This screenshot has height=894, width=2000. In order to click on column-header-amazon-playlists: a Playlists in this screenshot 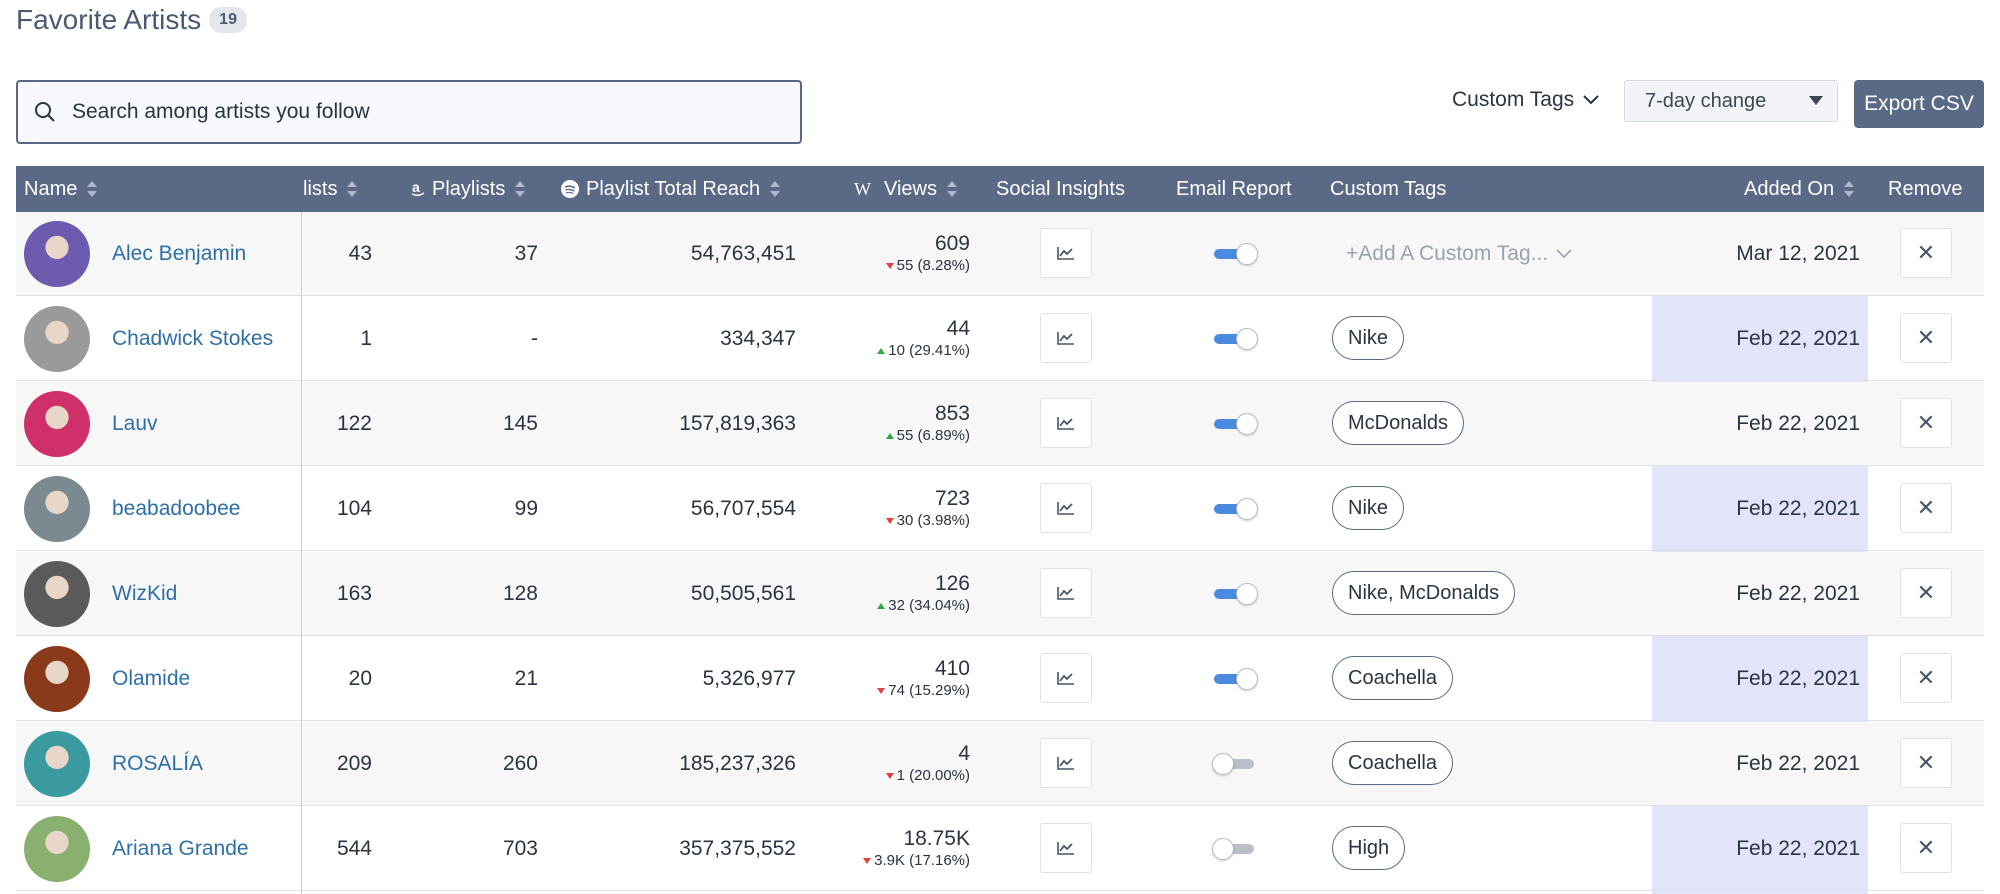, I will do `click(468, 189)`.